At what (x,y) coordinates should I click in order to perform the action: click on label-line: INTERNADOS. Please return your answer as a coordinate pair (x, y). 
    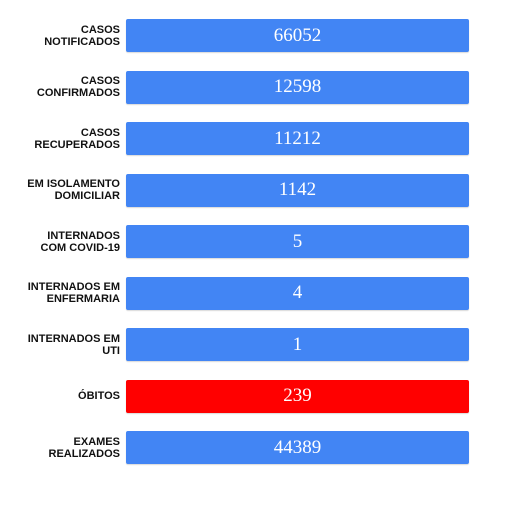
    Looking at the image, I should click on (83, 235).